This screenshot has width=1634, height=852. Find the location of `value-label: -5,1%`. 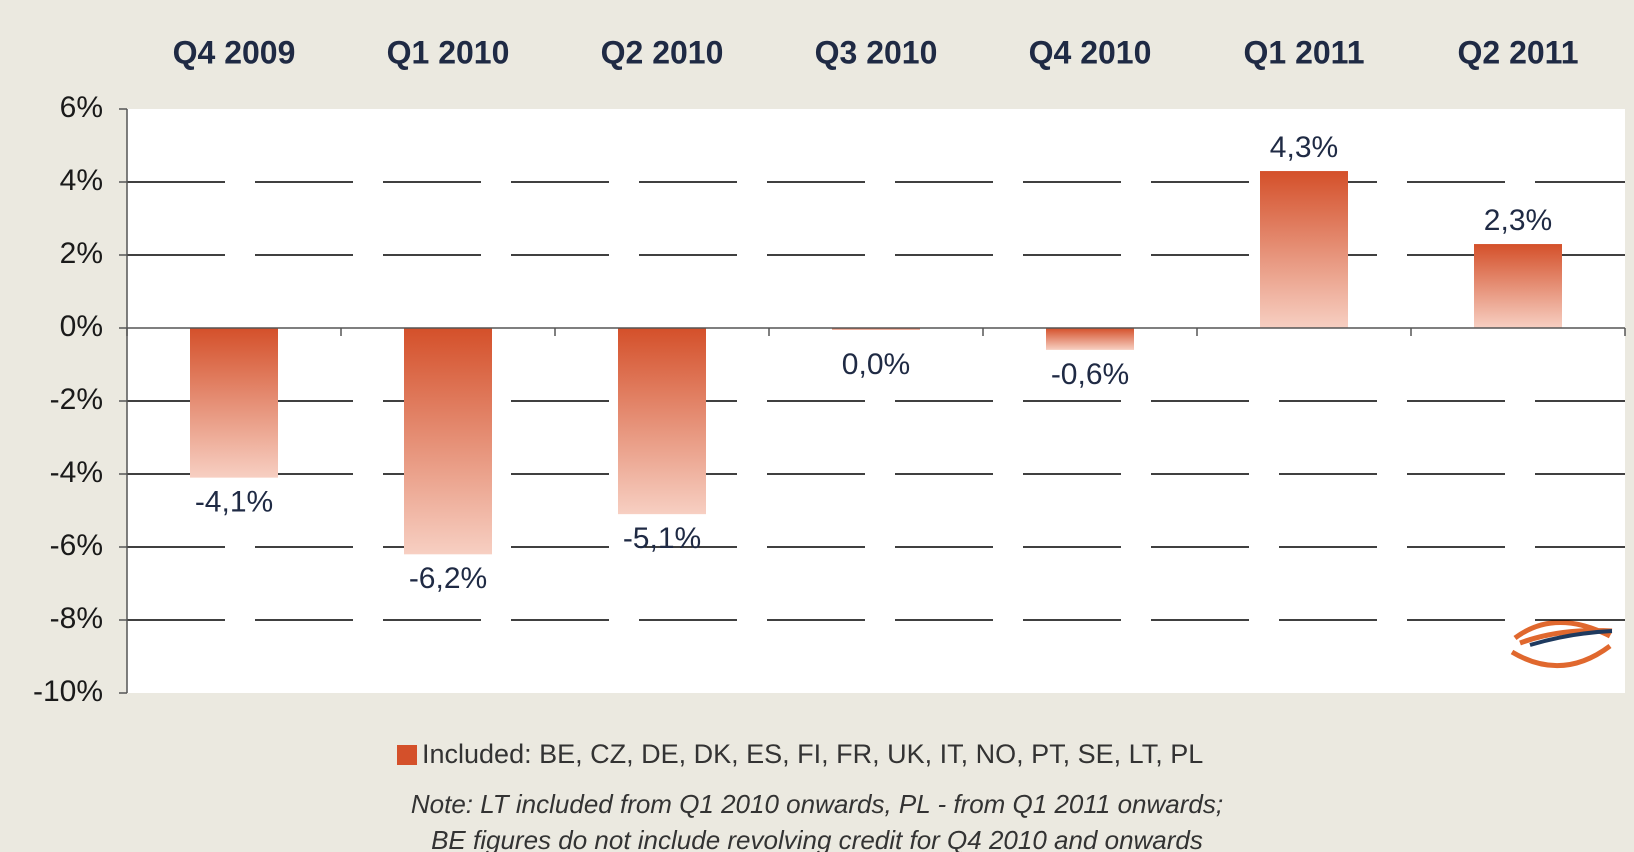

value-label: -5,1% is located at coordinates (662, 538).